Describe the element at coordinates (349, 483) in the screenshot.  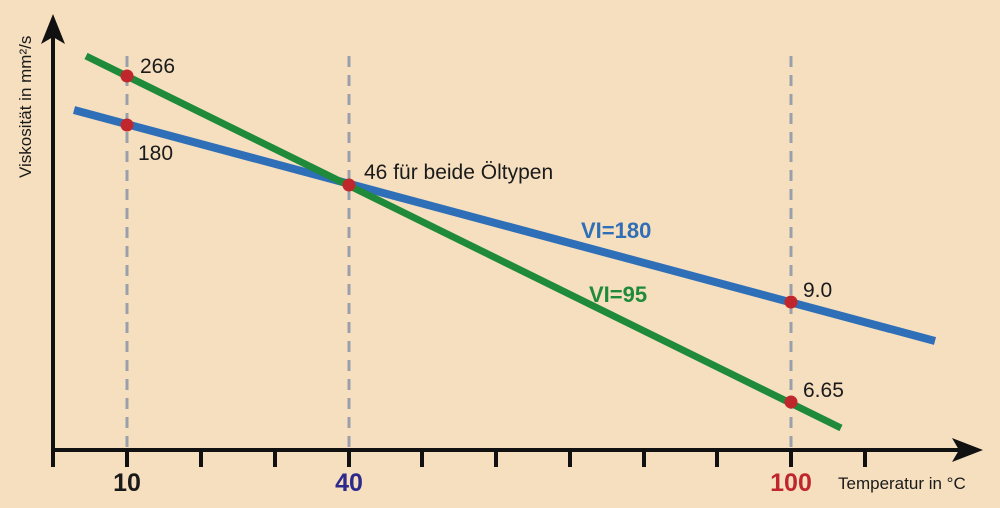
I see `x-tick-label-40: 40` at that location.